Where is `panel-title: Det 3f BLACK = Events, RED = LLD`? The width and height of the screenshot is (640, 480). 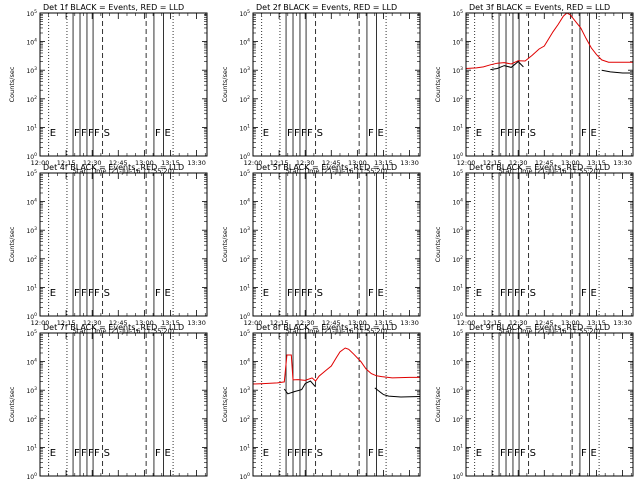 panel-title: Det 3f BLACK = Events, RED = LLD is located at coordinates (539, 7).